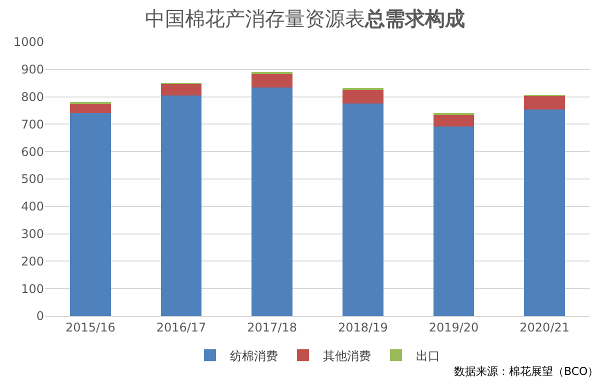 This screenshot has height=390, width=610. I want to click on legend-label: 其他消费, so click(347, 355).